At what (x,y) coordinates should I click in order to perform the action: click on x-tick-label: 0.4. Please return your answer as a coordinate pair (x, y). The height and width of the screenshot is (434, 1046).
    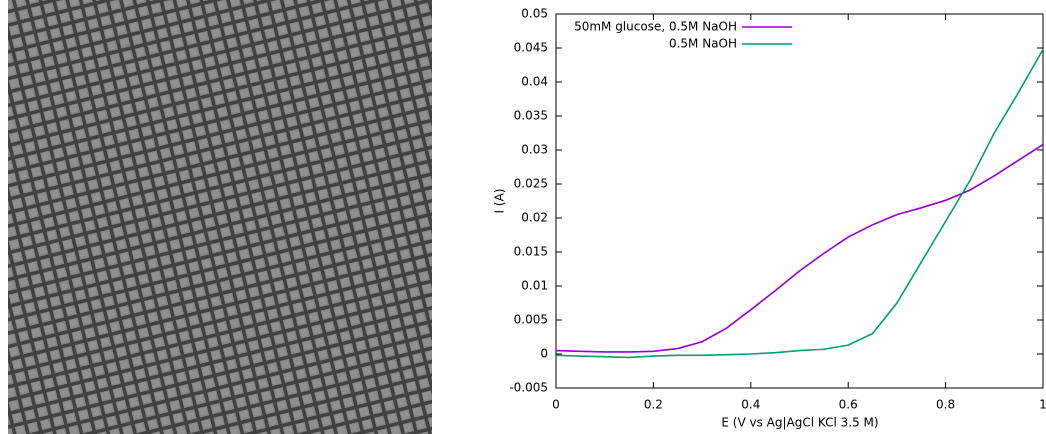
    Looking at the image, I should click on (750, 405).